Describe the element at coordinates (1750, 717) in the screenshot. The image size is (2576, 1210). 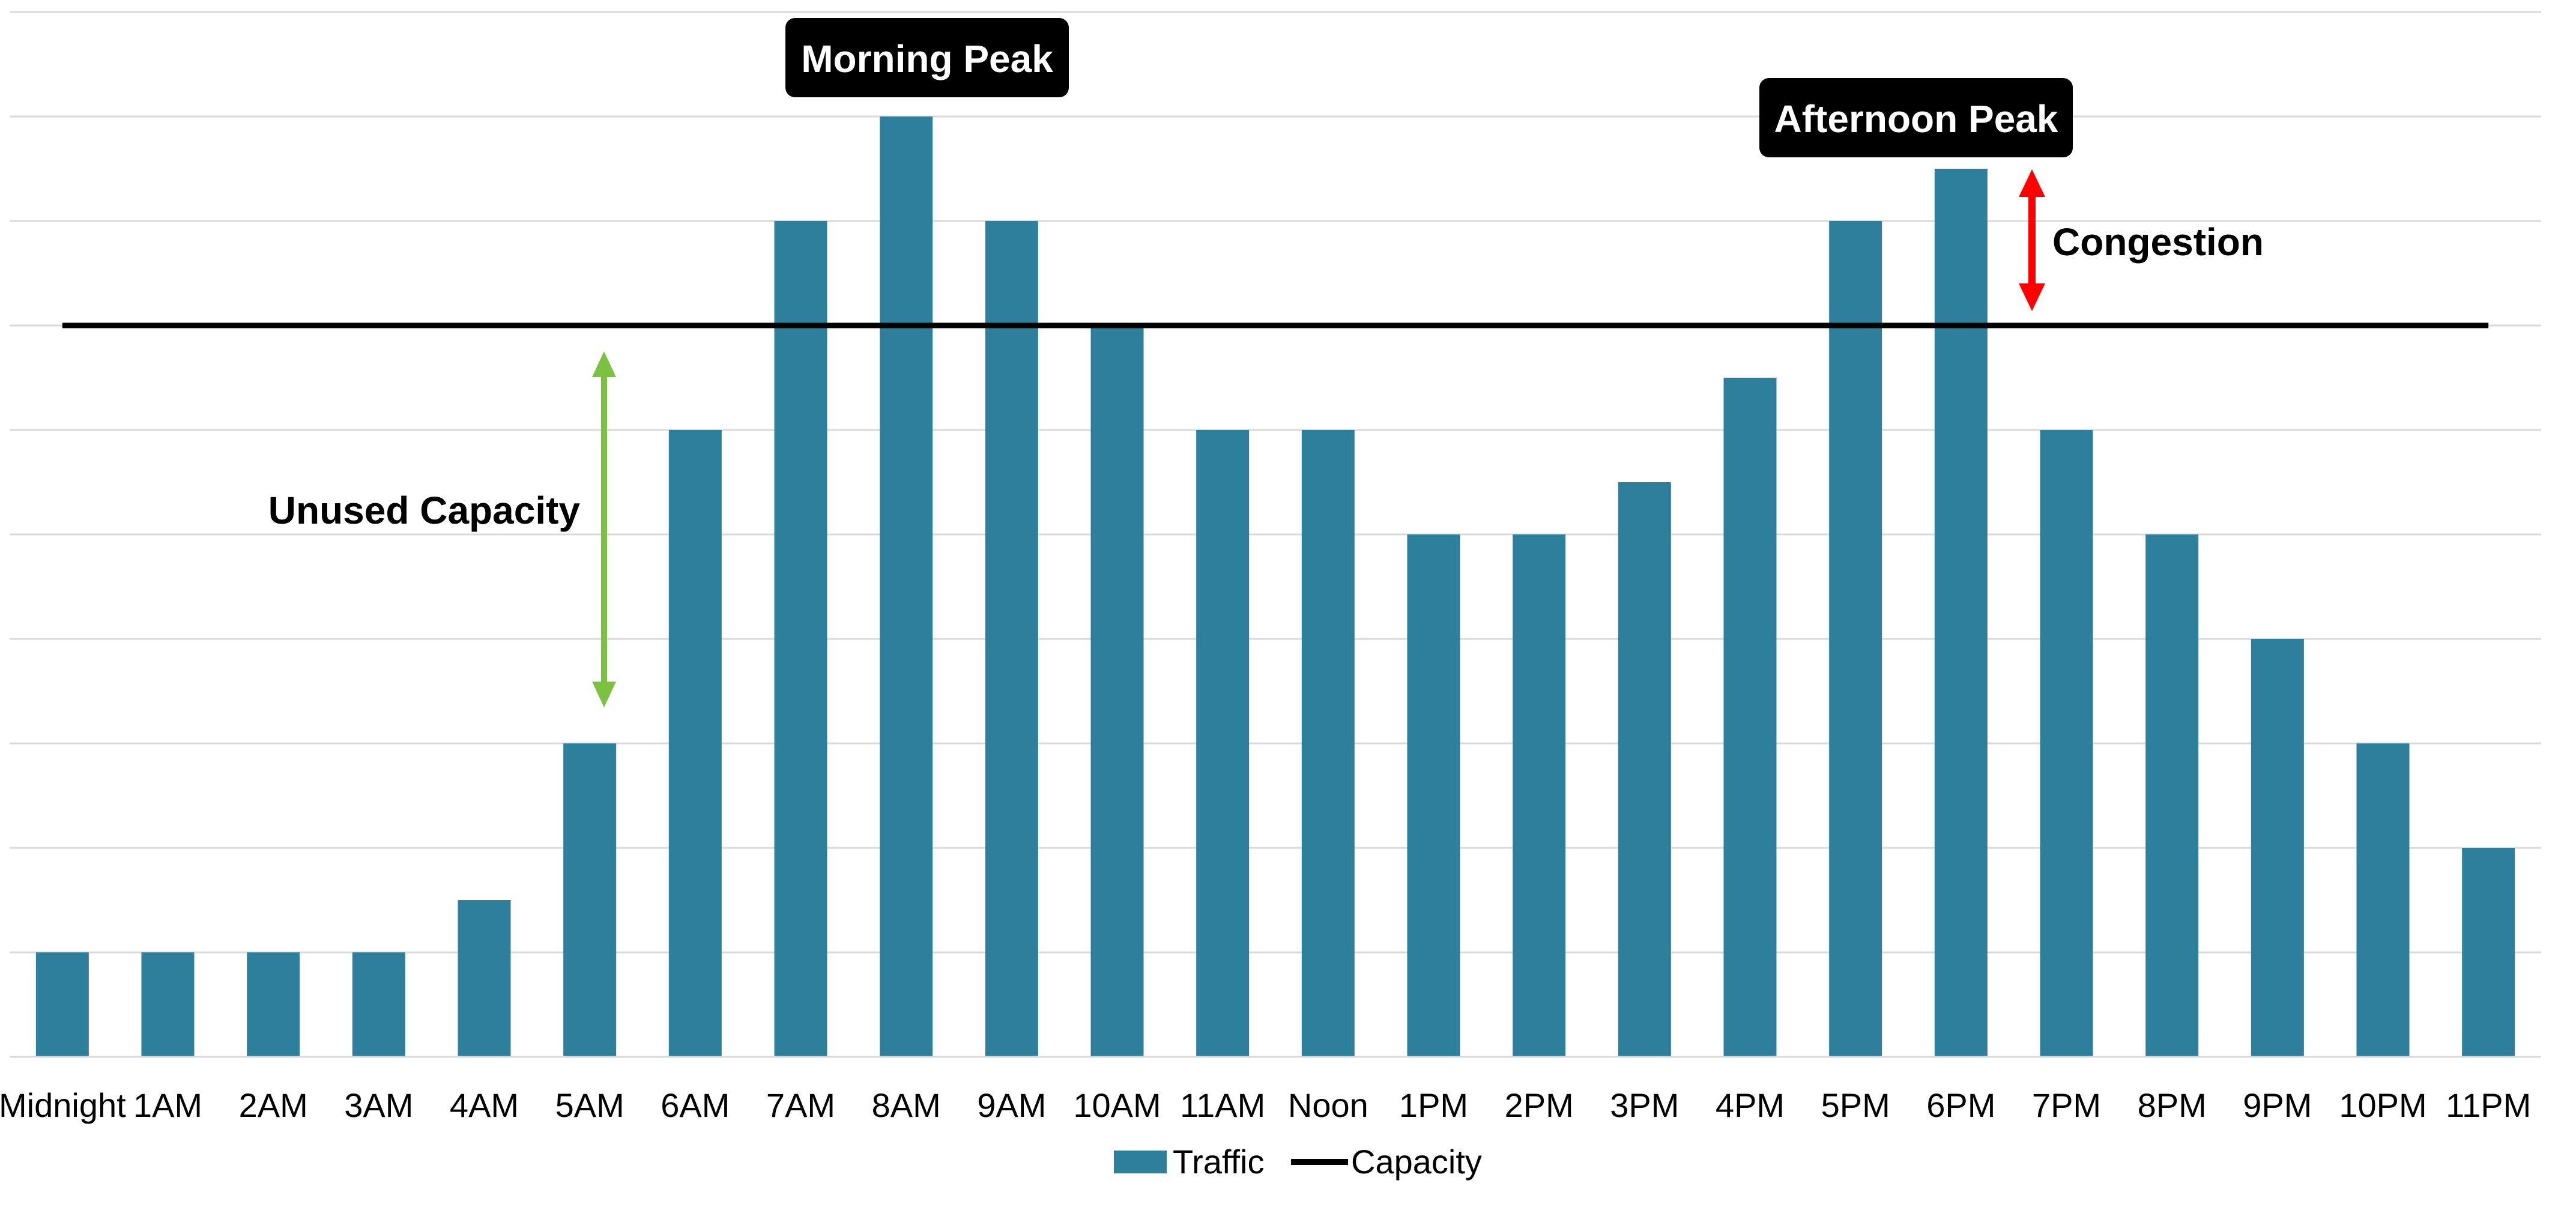
I see `traffic-bar-4pm` at that location.